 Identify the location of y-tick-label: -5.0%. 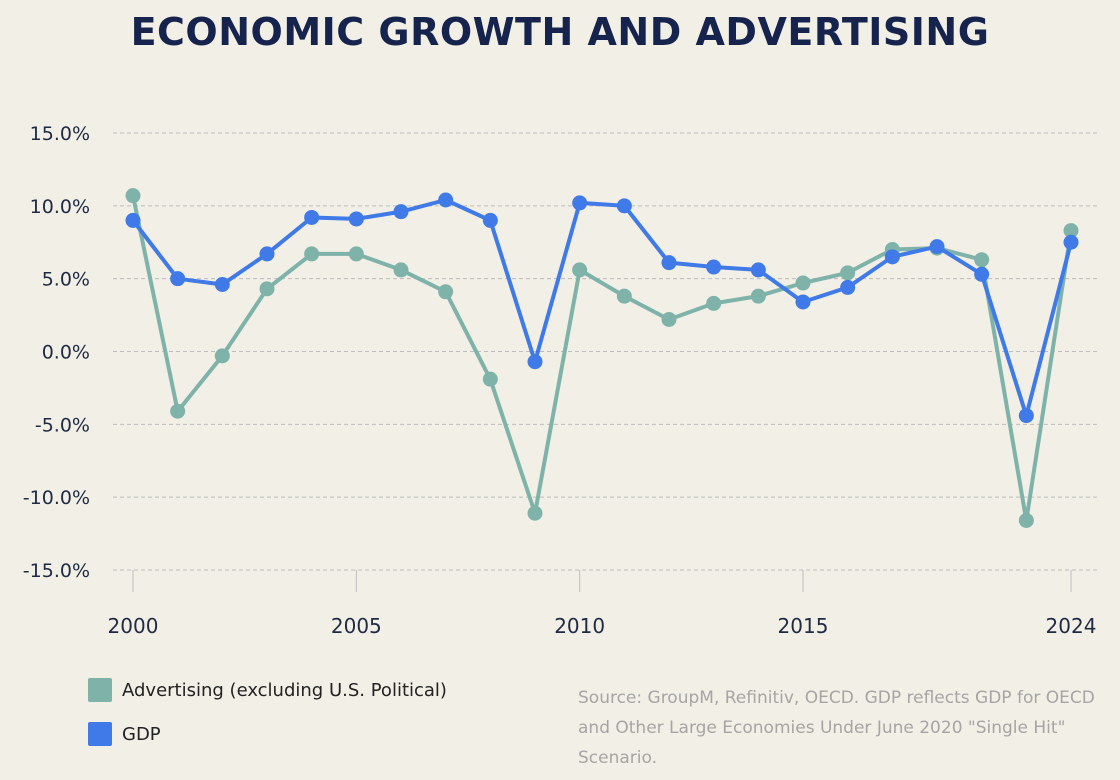
(62, 425).